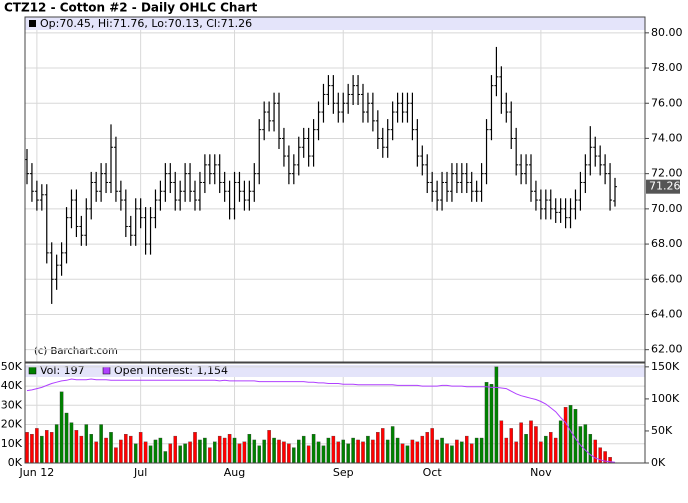 The width and height of the screenshot is (688, 503). I want to click on legend-entry: Vol: 197, so click(62, 370).